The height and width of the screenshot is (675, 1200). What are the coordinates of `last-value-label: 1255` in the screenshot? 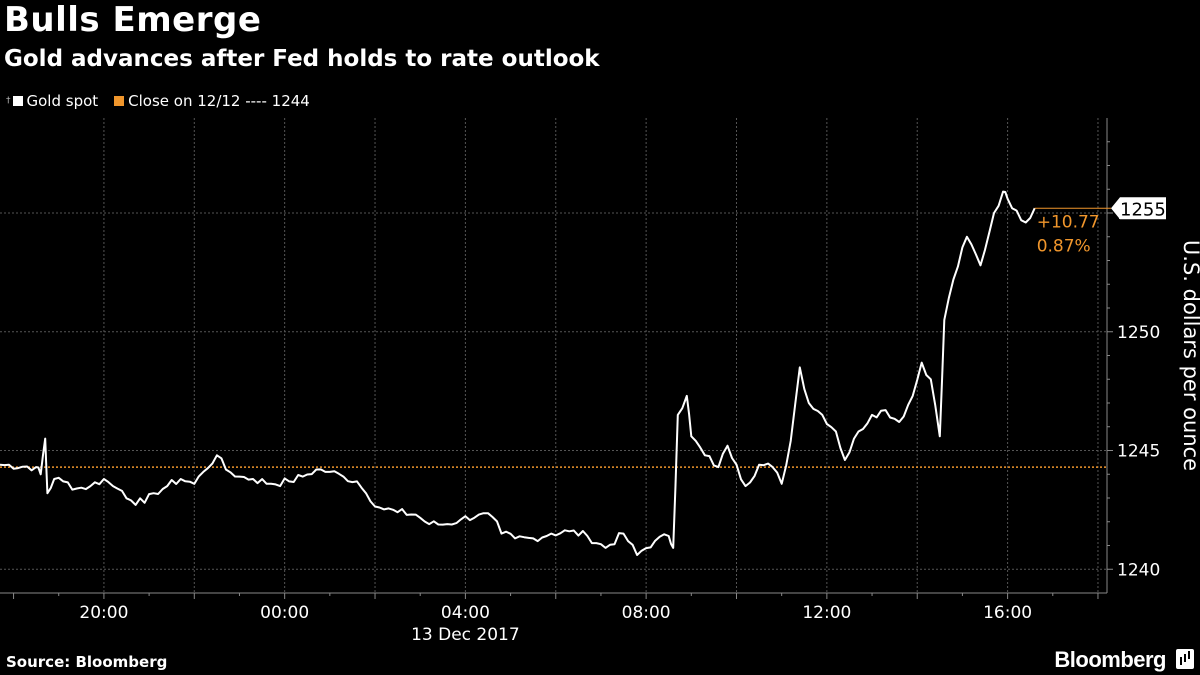 It's located at (1143, 209).